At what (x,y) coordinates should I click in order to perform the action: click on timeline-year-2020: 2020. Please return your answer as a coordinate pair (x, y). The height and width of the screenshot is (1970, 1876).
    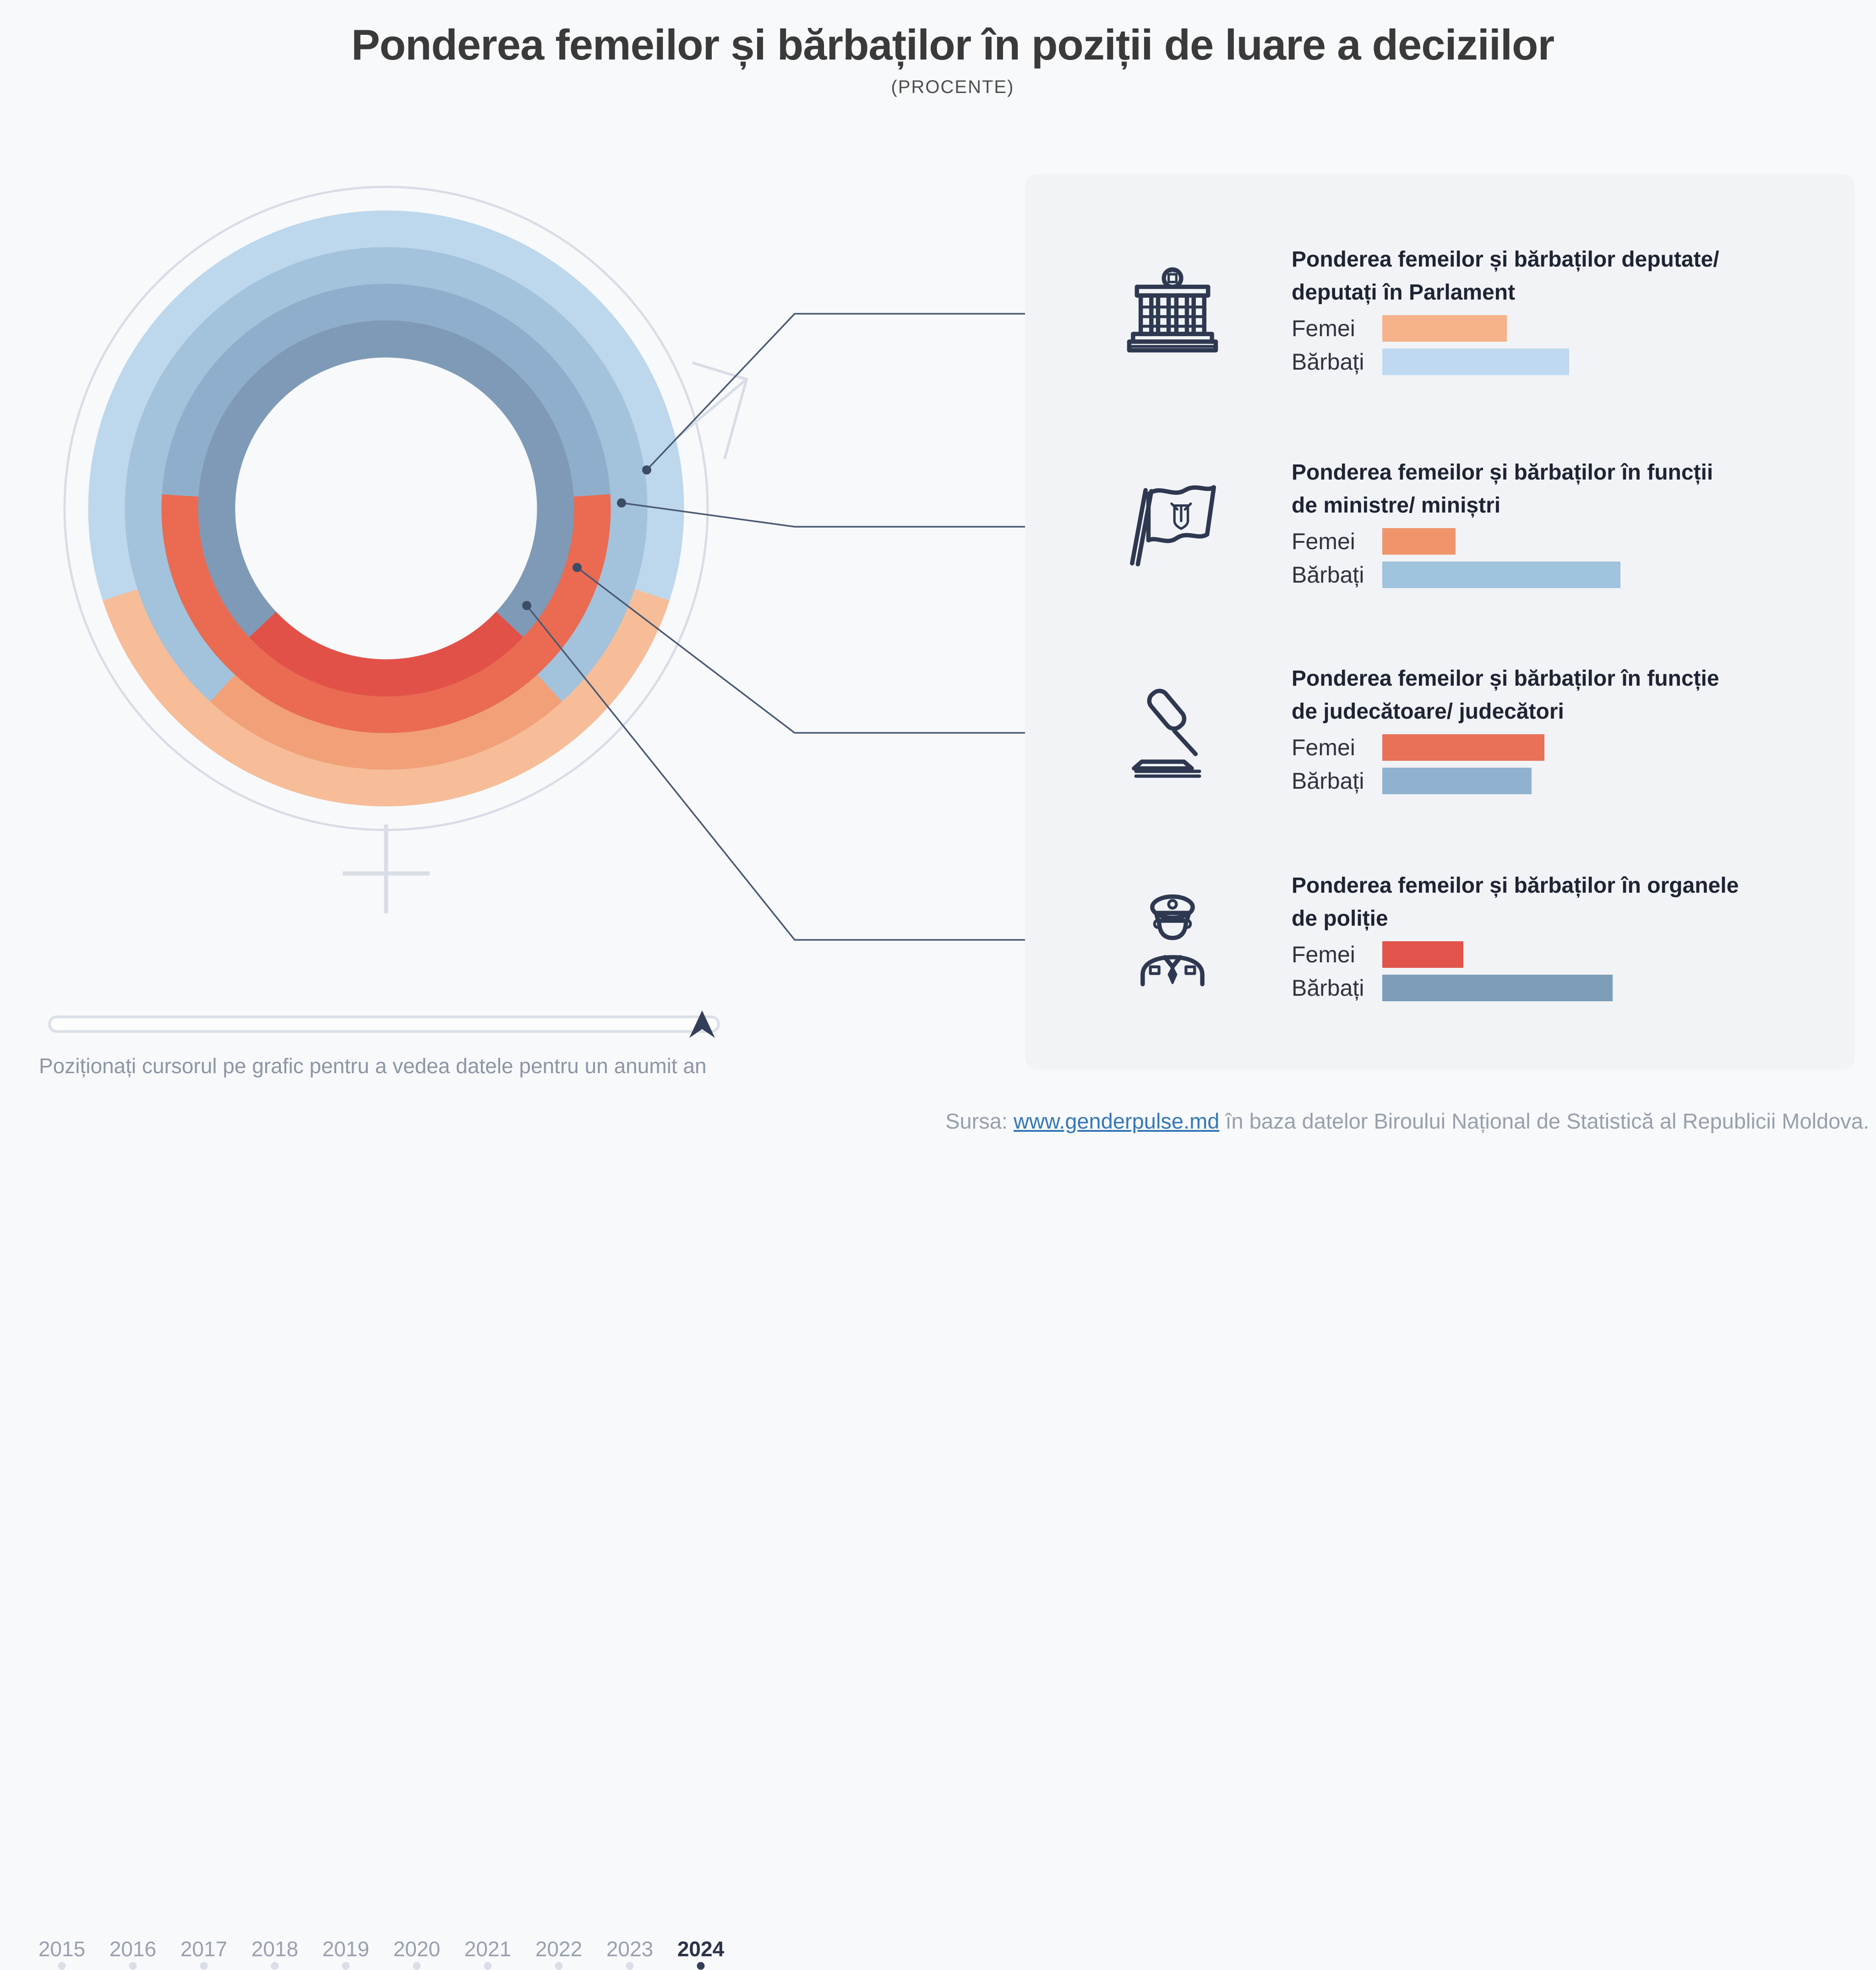
    Looking at the image, I should click on (417, 1949).